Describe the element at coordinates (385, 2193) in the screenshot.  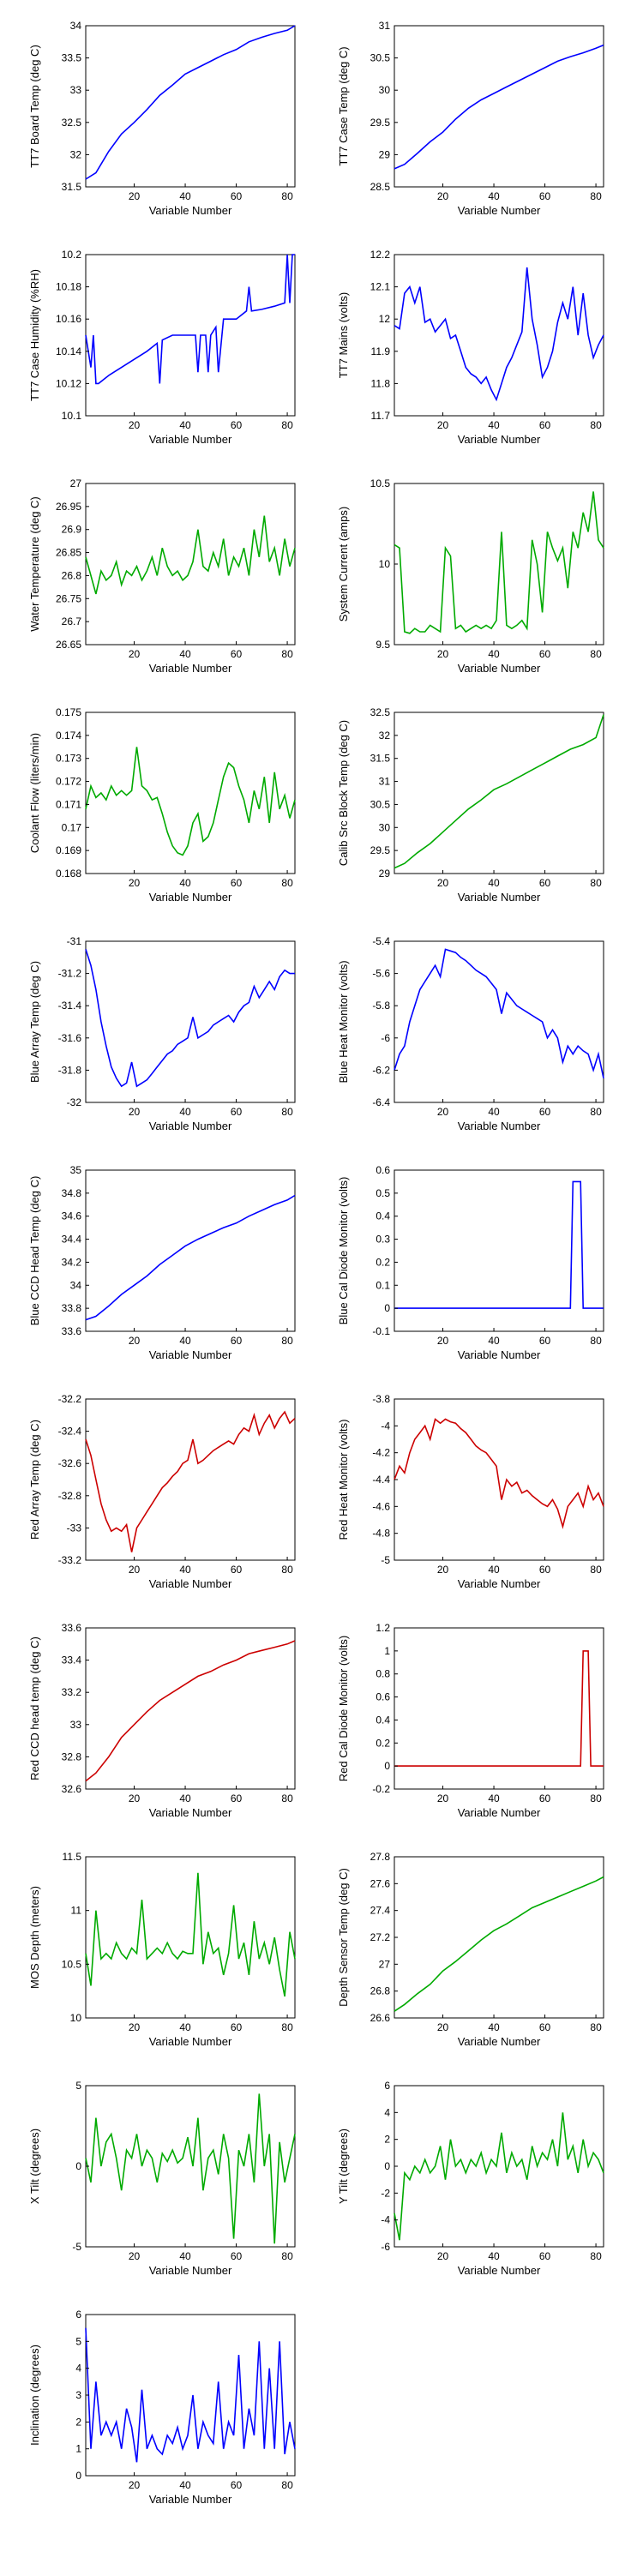
I see `y-tick-label: -2` at that location.